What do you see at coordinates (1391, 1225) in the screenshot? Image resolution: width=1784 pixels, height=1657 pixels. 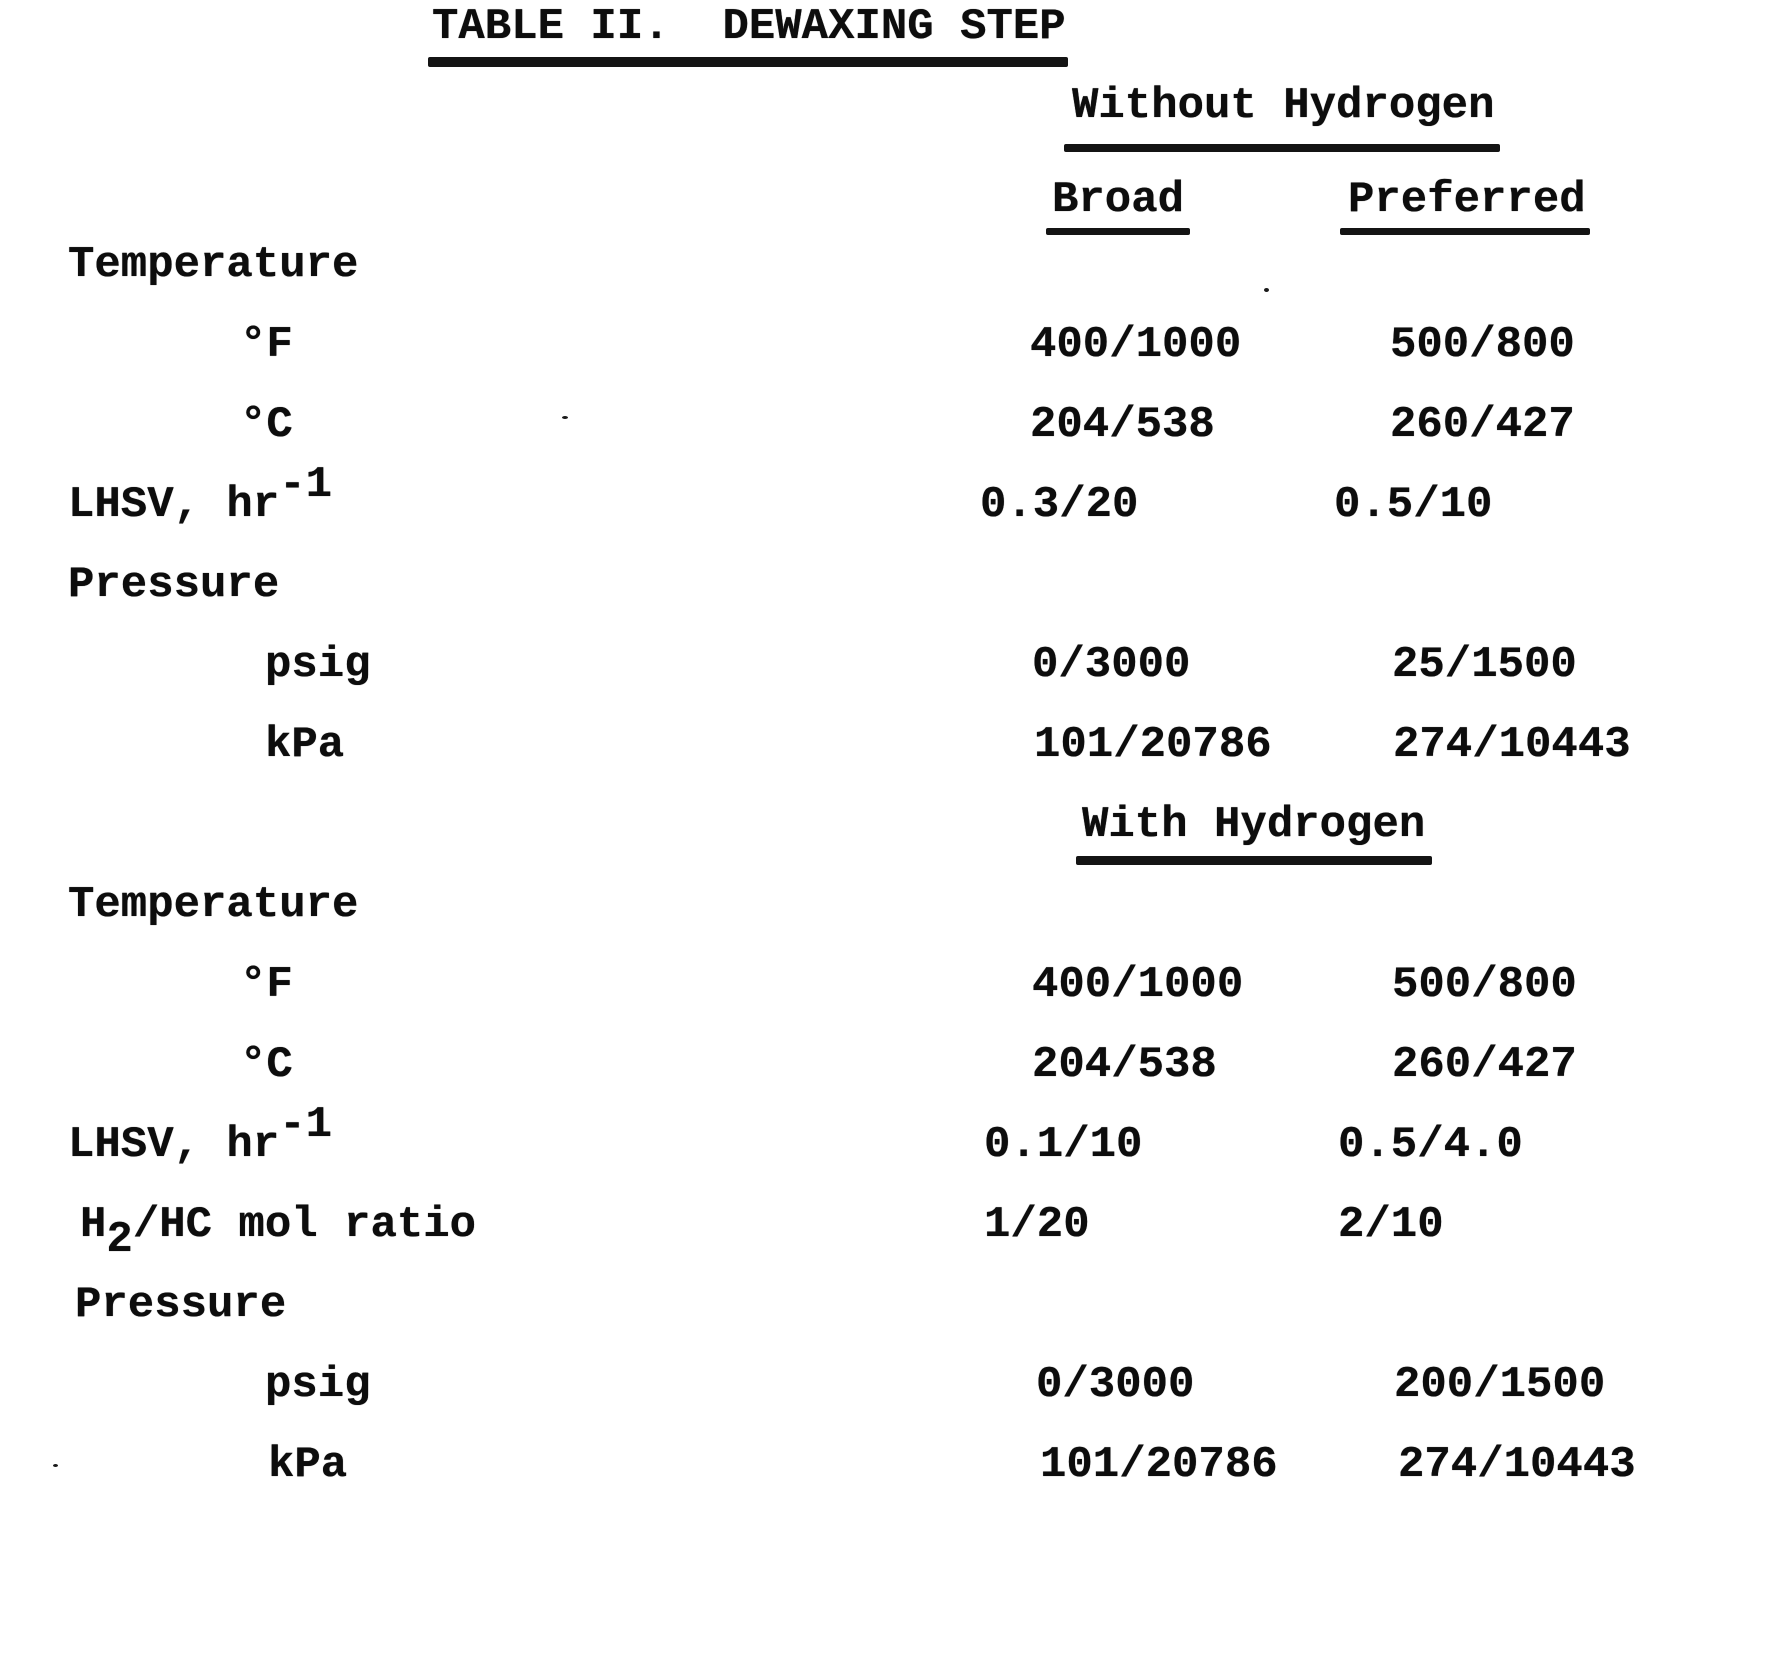 I see `cell-preferred: 2/10` at bounding box center [1391, 1225].